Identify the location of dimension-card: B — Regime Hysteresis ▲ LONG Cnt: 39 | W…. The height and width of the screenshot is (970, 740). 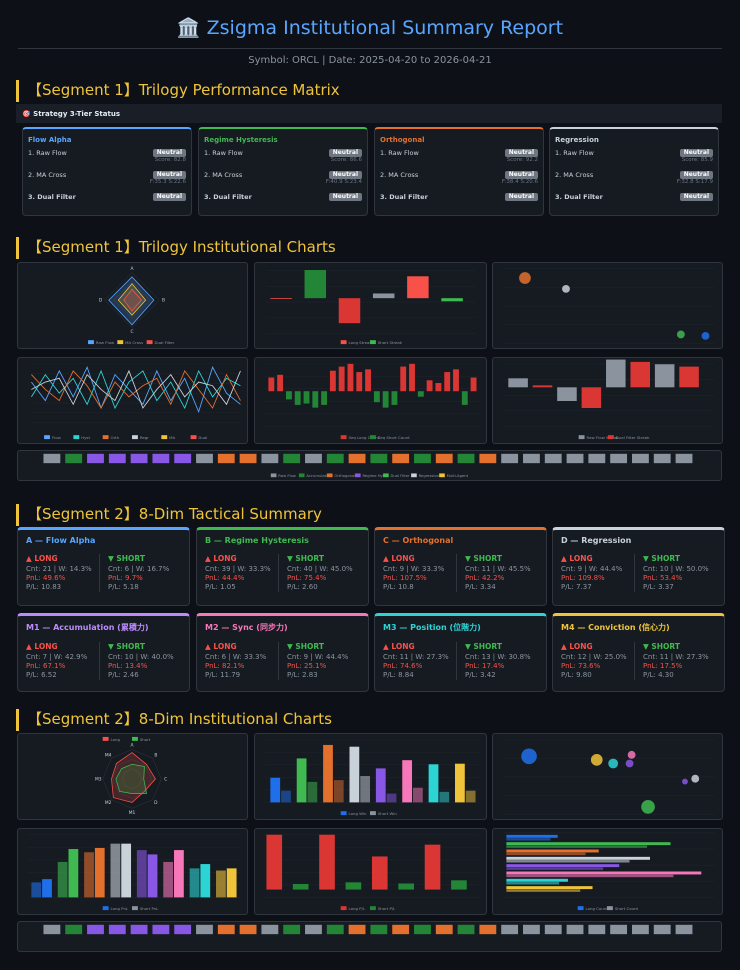
(282, 566).